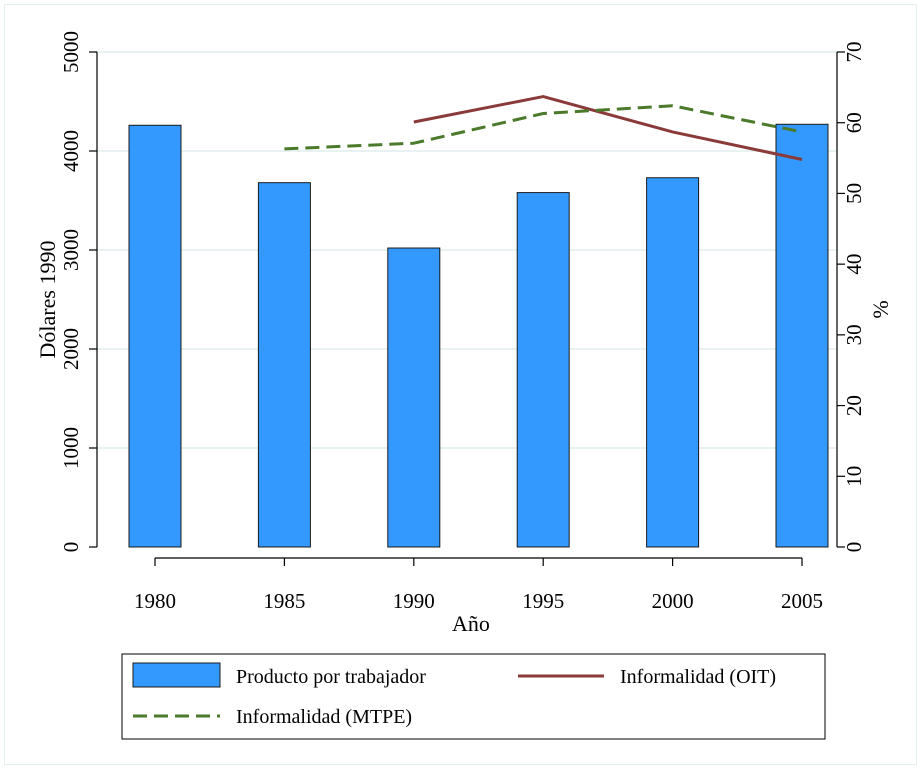  I want to click on bar-1980, so click(155, 336).